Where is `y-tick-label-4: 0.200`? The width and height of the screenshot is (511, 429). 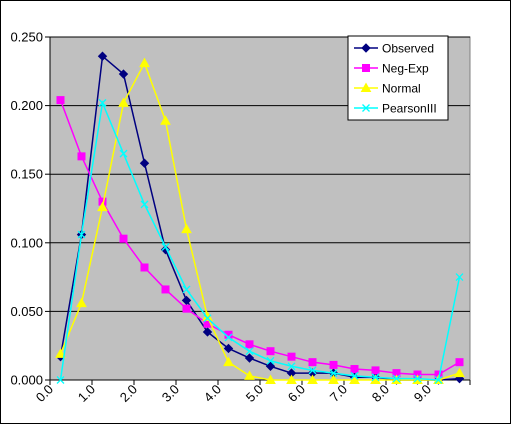
y-tick-label-4: 0.200 is located at coordinates (26, 105).